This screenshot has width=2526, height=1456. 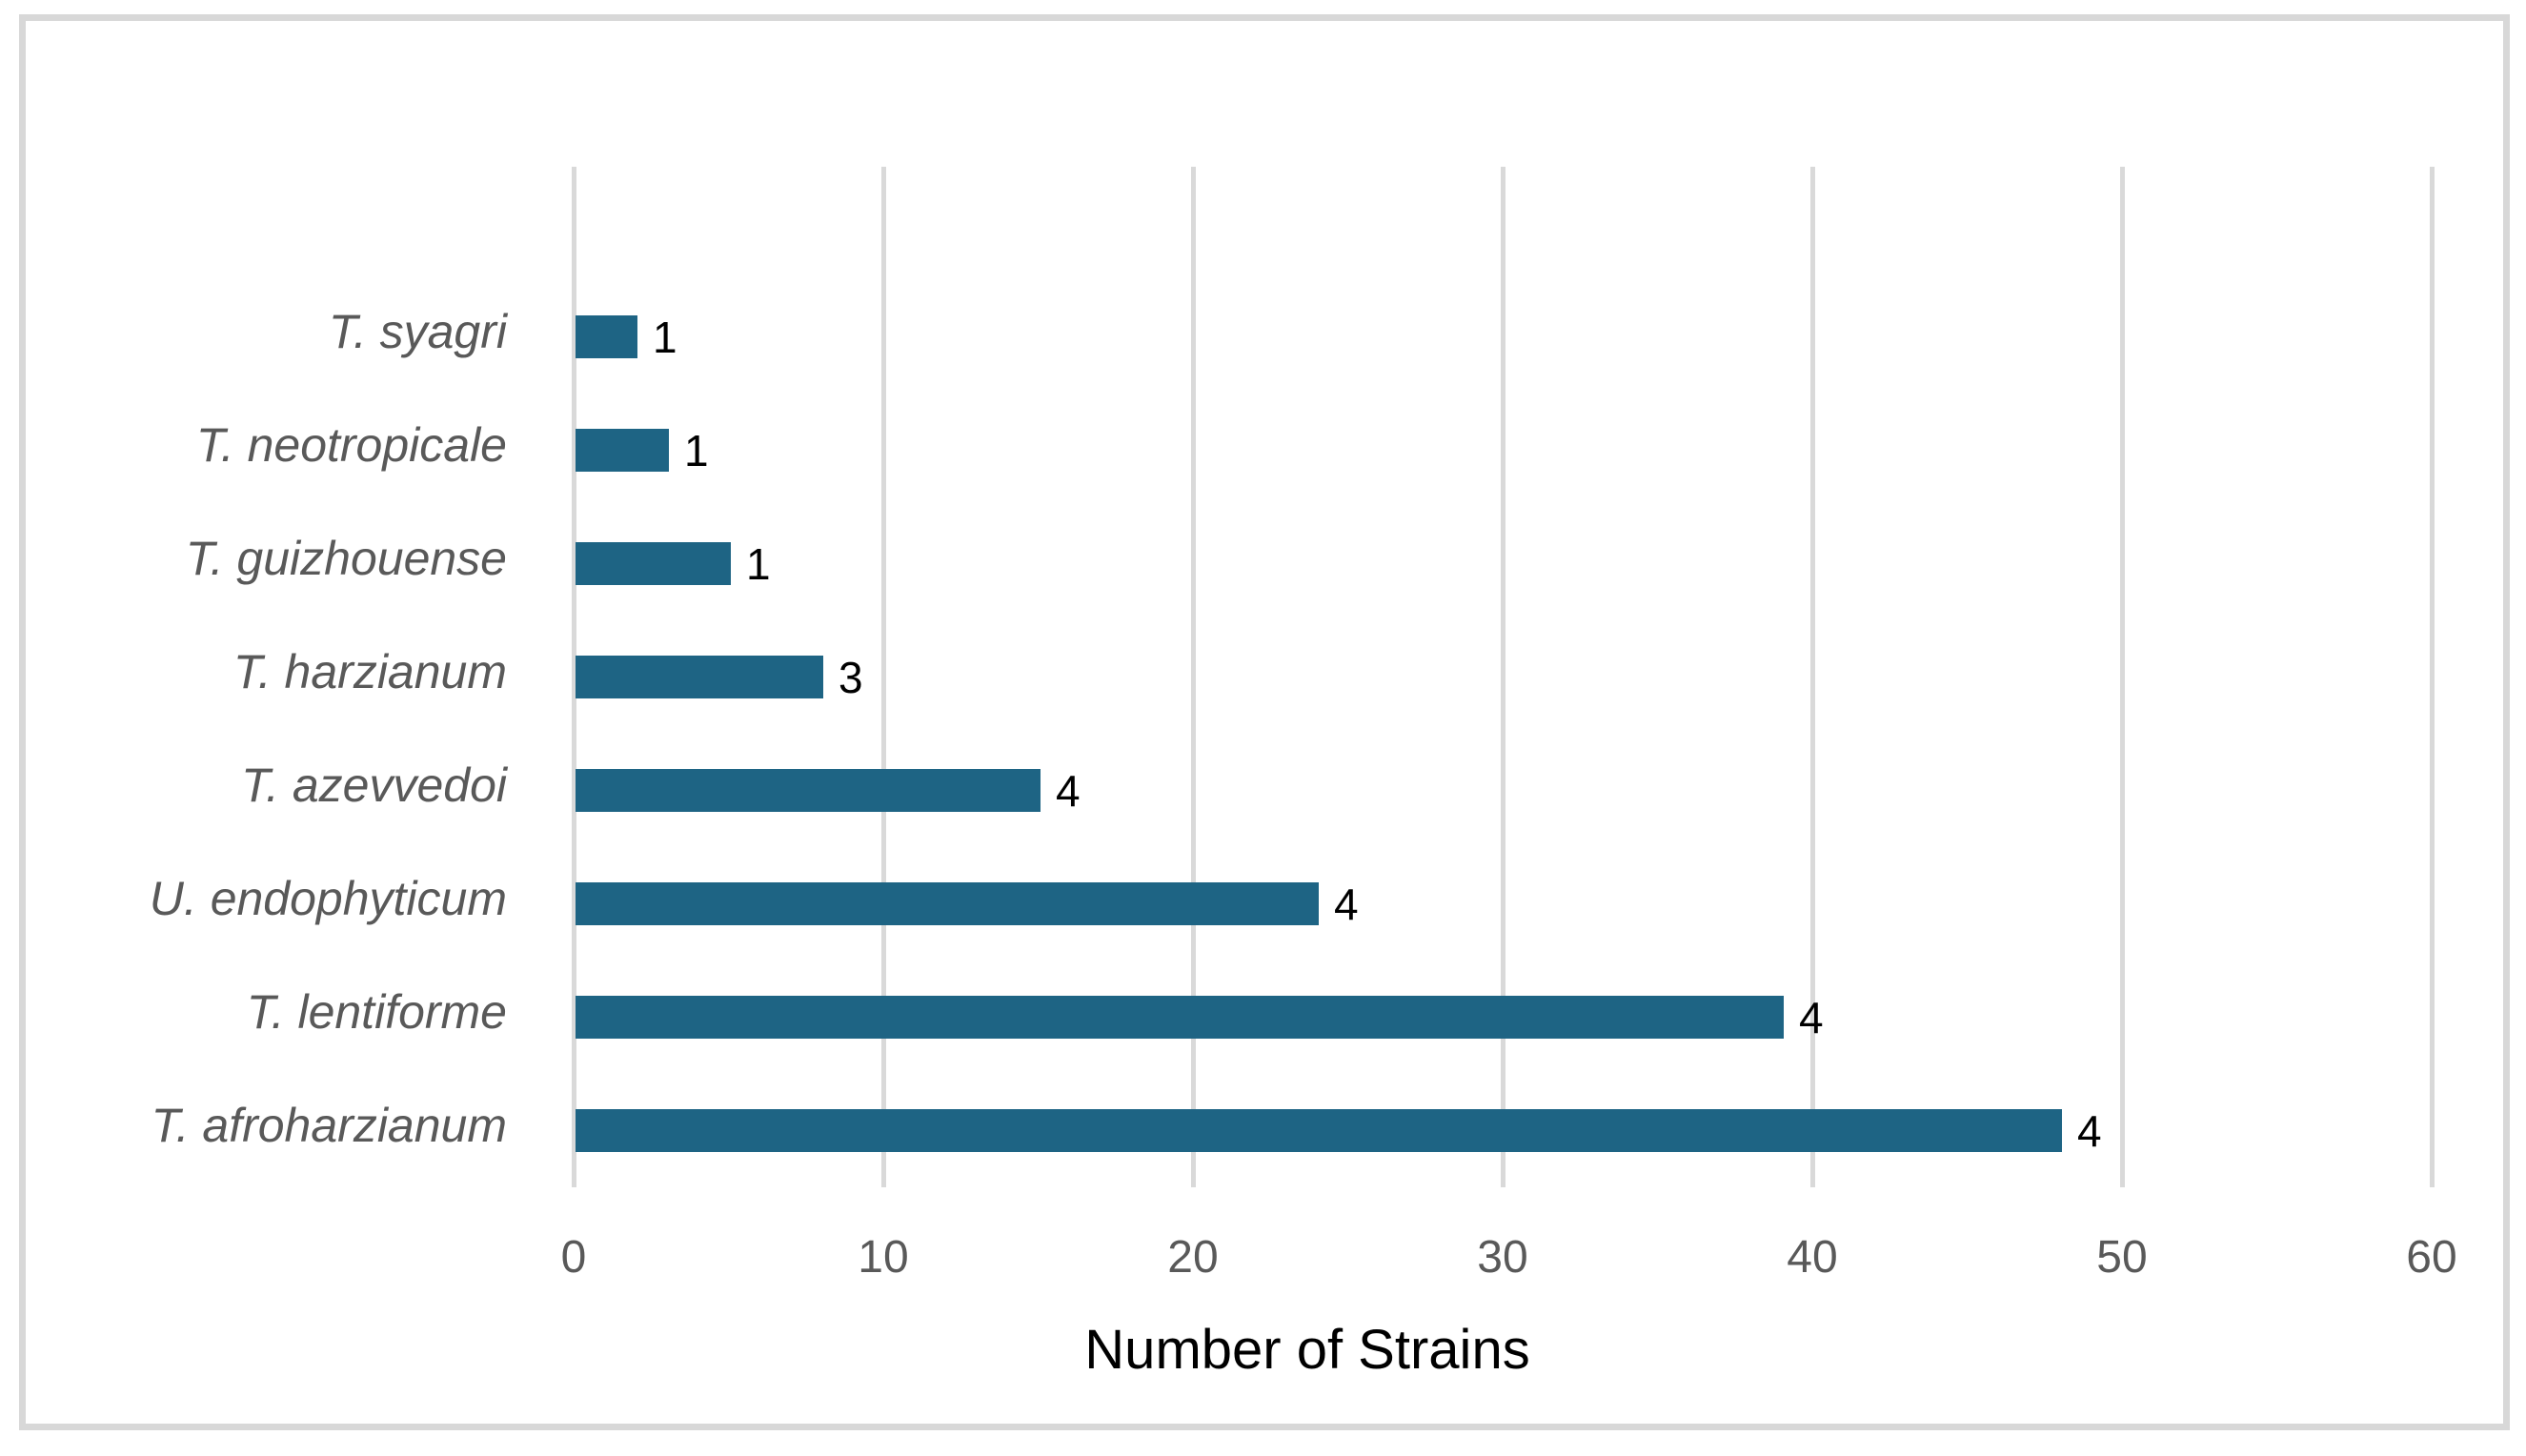 I want to click on bar-value-label: 3, so click(x=851, y=678).